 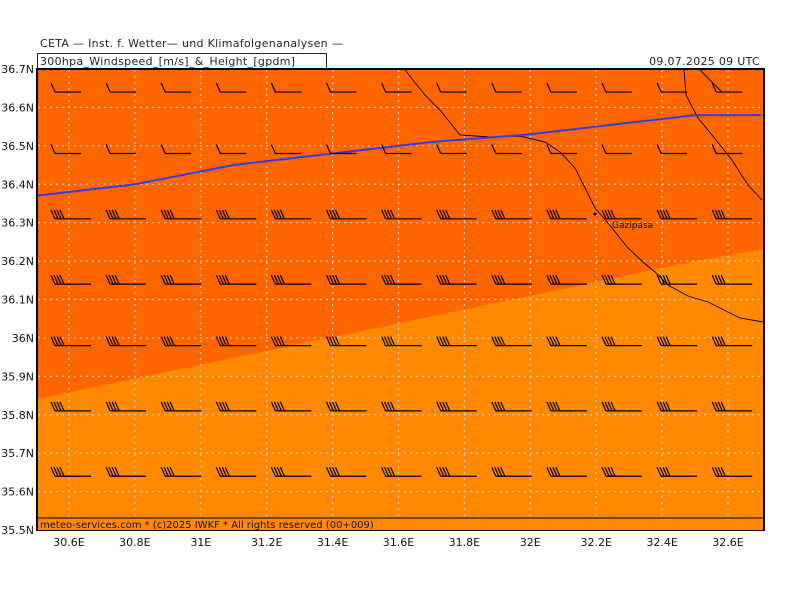 I want to click on border-path, so click(x=723, y=135).